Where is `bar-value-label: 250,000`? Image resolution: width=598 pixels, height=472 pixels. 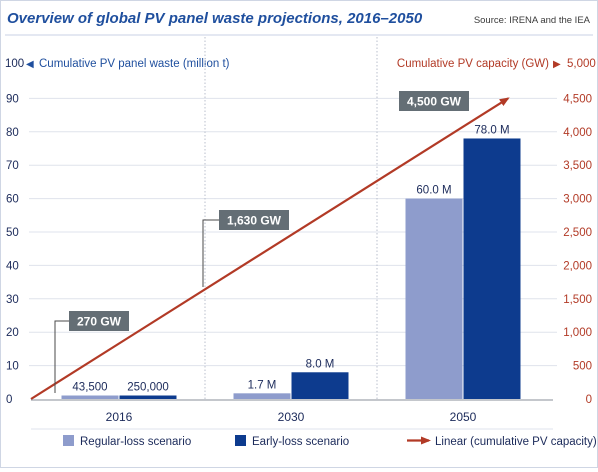 bar-value-label: 250,000 is located at coordinates (148, 388).